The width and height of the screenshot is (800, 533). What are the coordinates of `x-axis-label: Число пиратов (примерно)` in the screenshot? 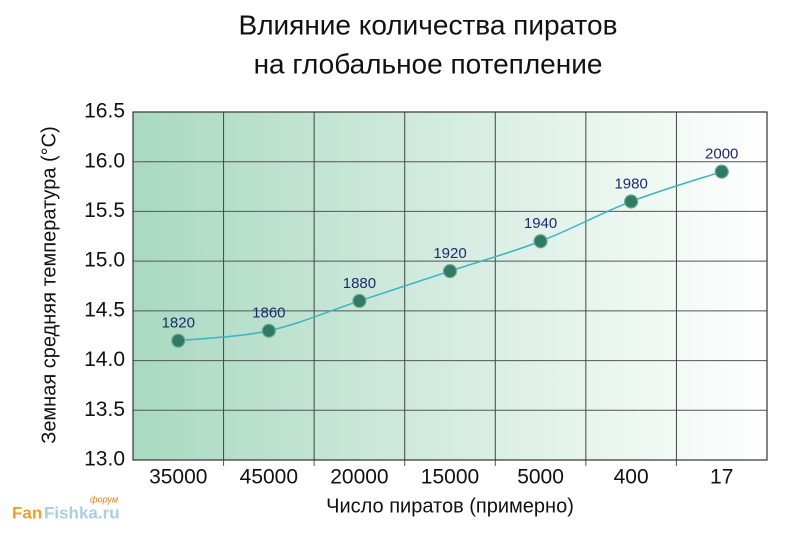 It's located at (450, 506).